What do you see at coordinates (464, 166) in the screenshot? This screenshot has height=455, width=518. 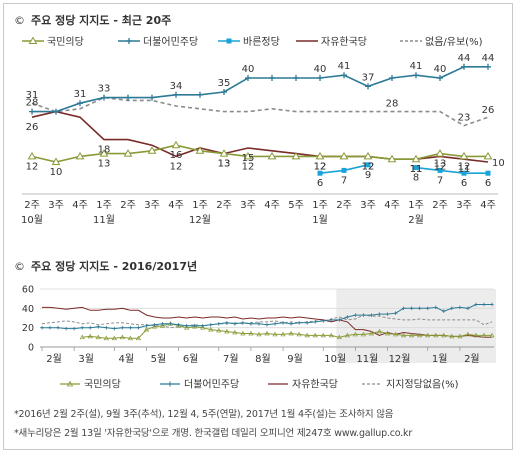 I see `data-label-peoples-party: 12` at bounding box center [464, 166].